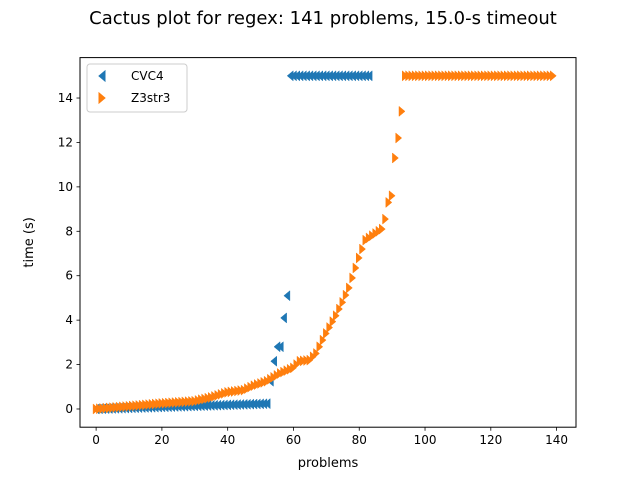 This screenshot has height=484, width=640. Describe the element at coordinates (147, 76) in the screenshot. I see `legend-cvc4-label: CVC4` at that location.